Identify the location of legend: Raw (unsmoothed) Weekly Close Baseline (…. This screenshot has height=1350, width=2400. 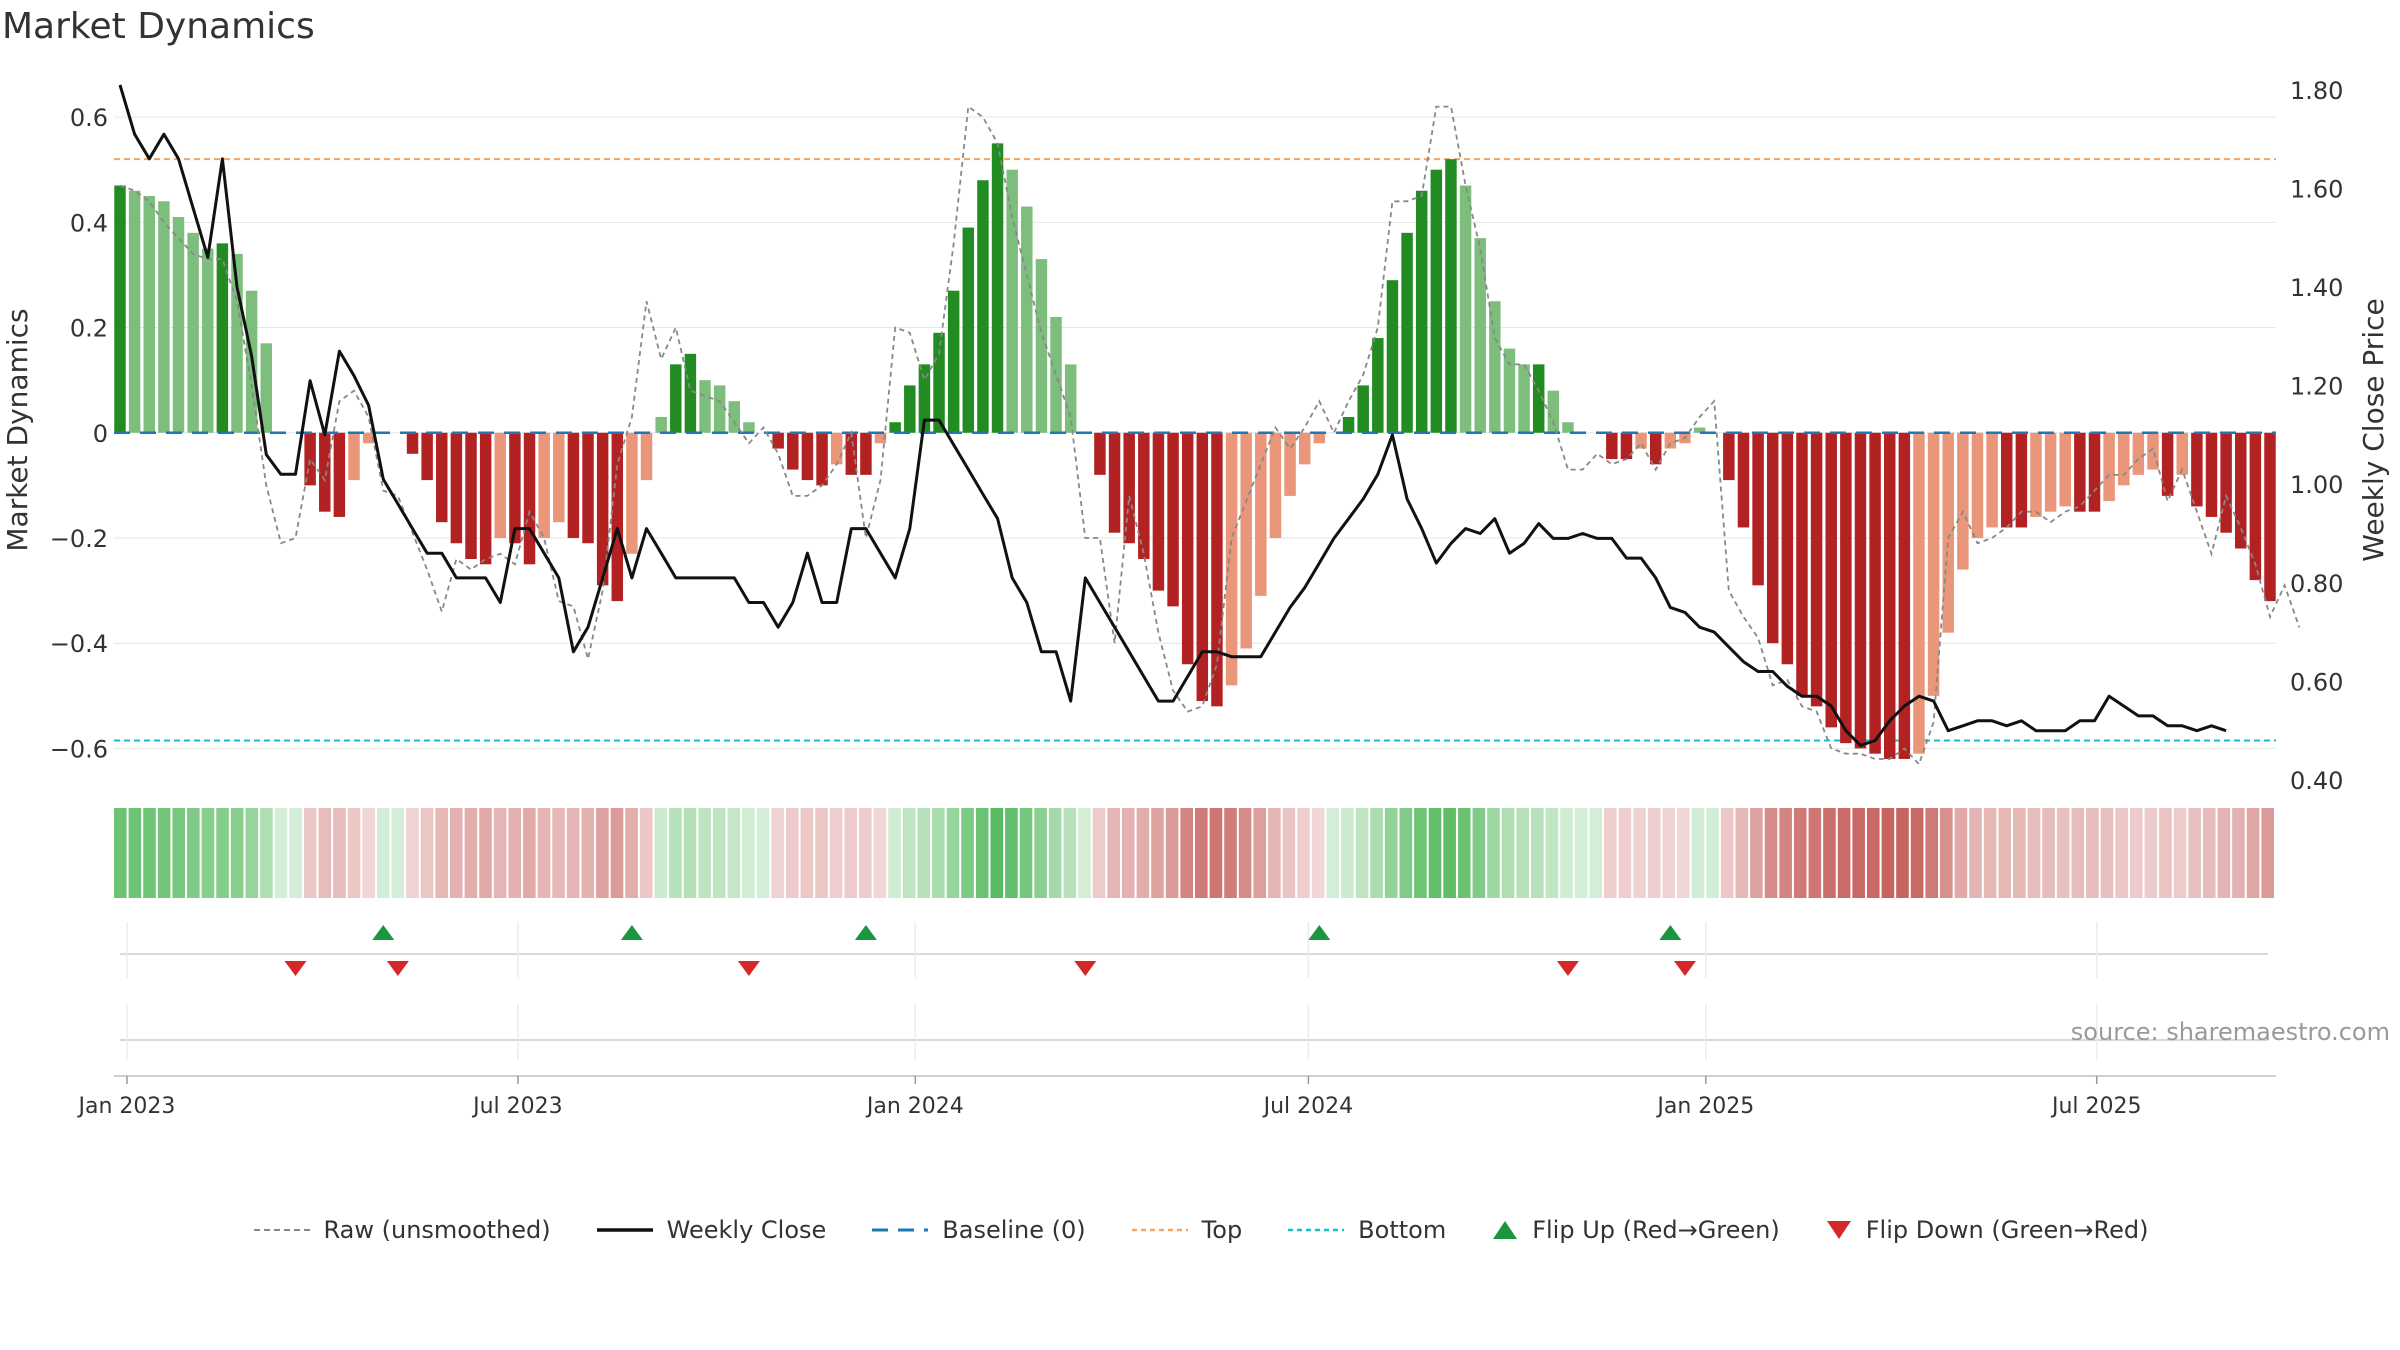
(1200, 1230).